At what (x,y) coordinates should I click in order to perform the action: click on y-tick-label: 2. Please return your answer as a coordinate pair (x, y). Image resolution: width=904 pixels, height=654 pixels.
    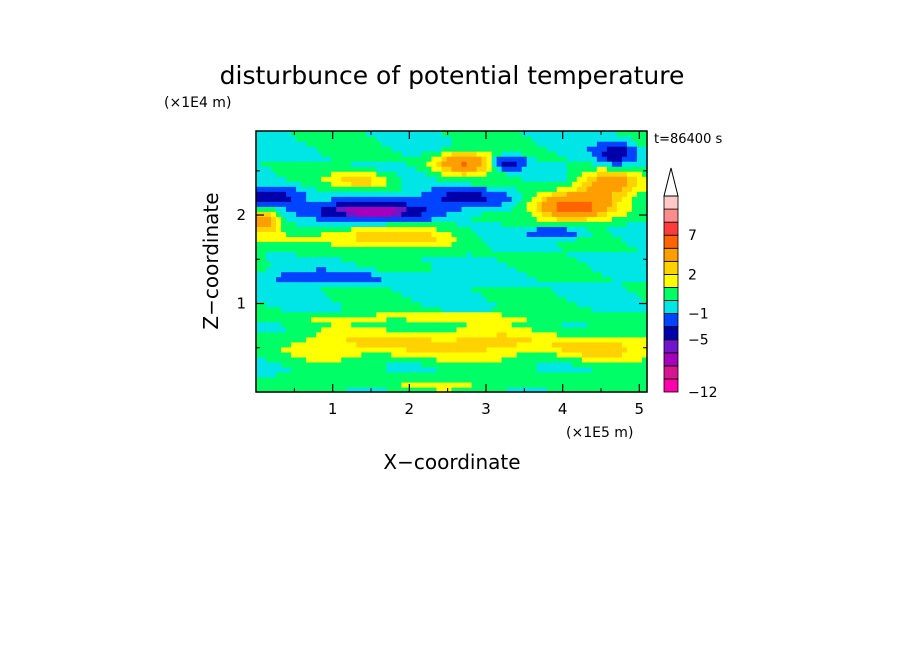
    Looking at the image, I should click on (241, 215).